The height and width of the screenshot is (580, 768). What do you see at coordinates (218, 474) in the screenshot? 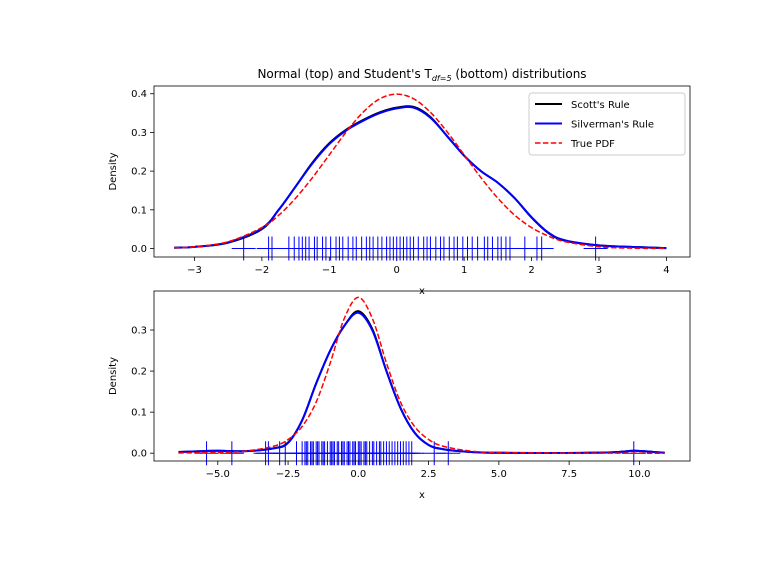
I see `x-tick-label: −5.0` at bounding box center [218, 474].